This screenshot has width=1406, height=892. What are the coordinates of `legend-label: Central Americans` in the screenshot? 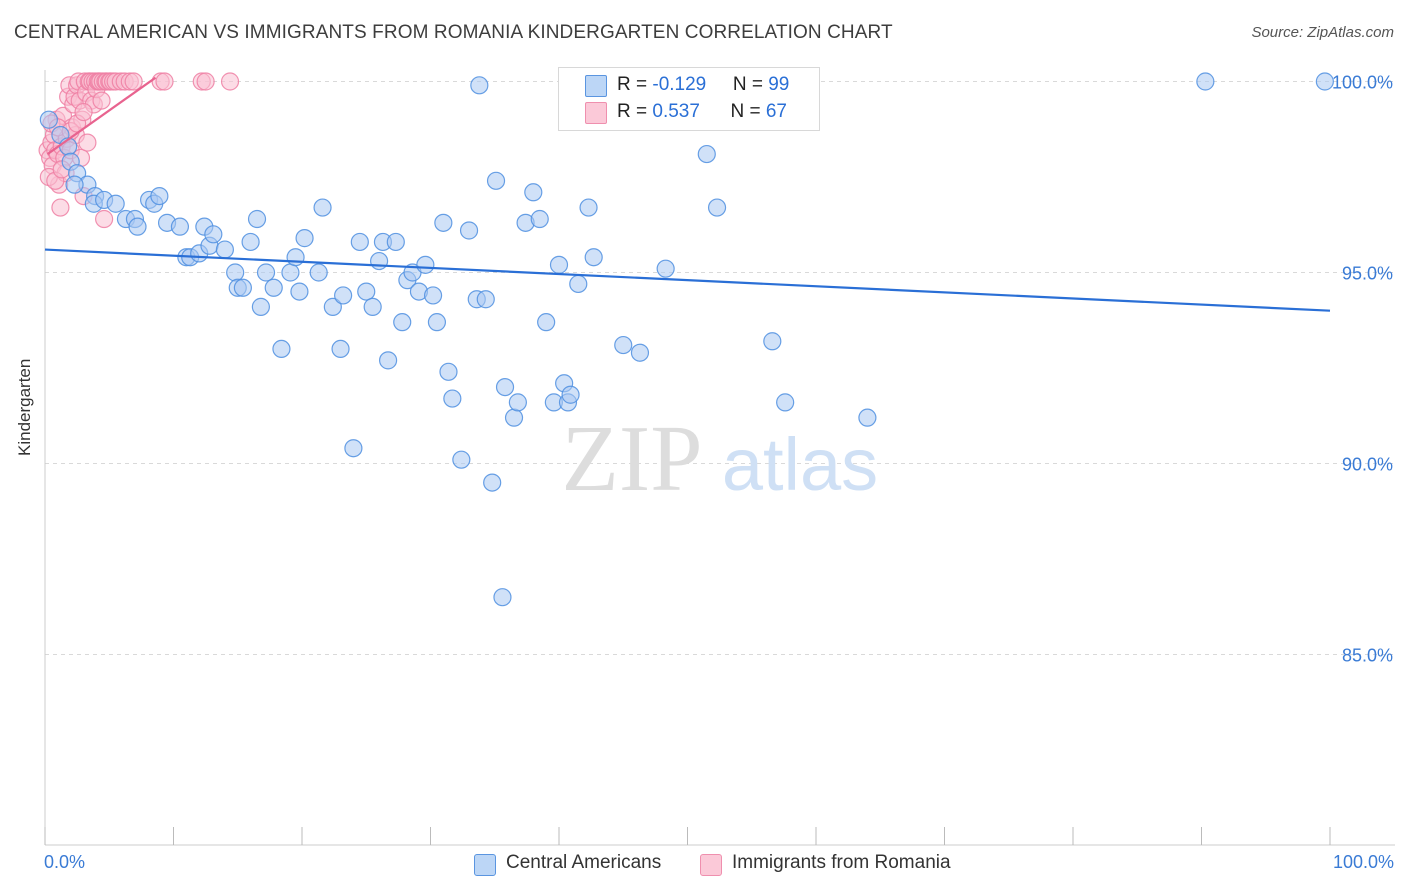 It's located at (584, 862).